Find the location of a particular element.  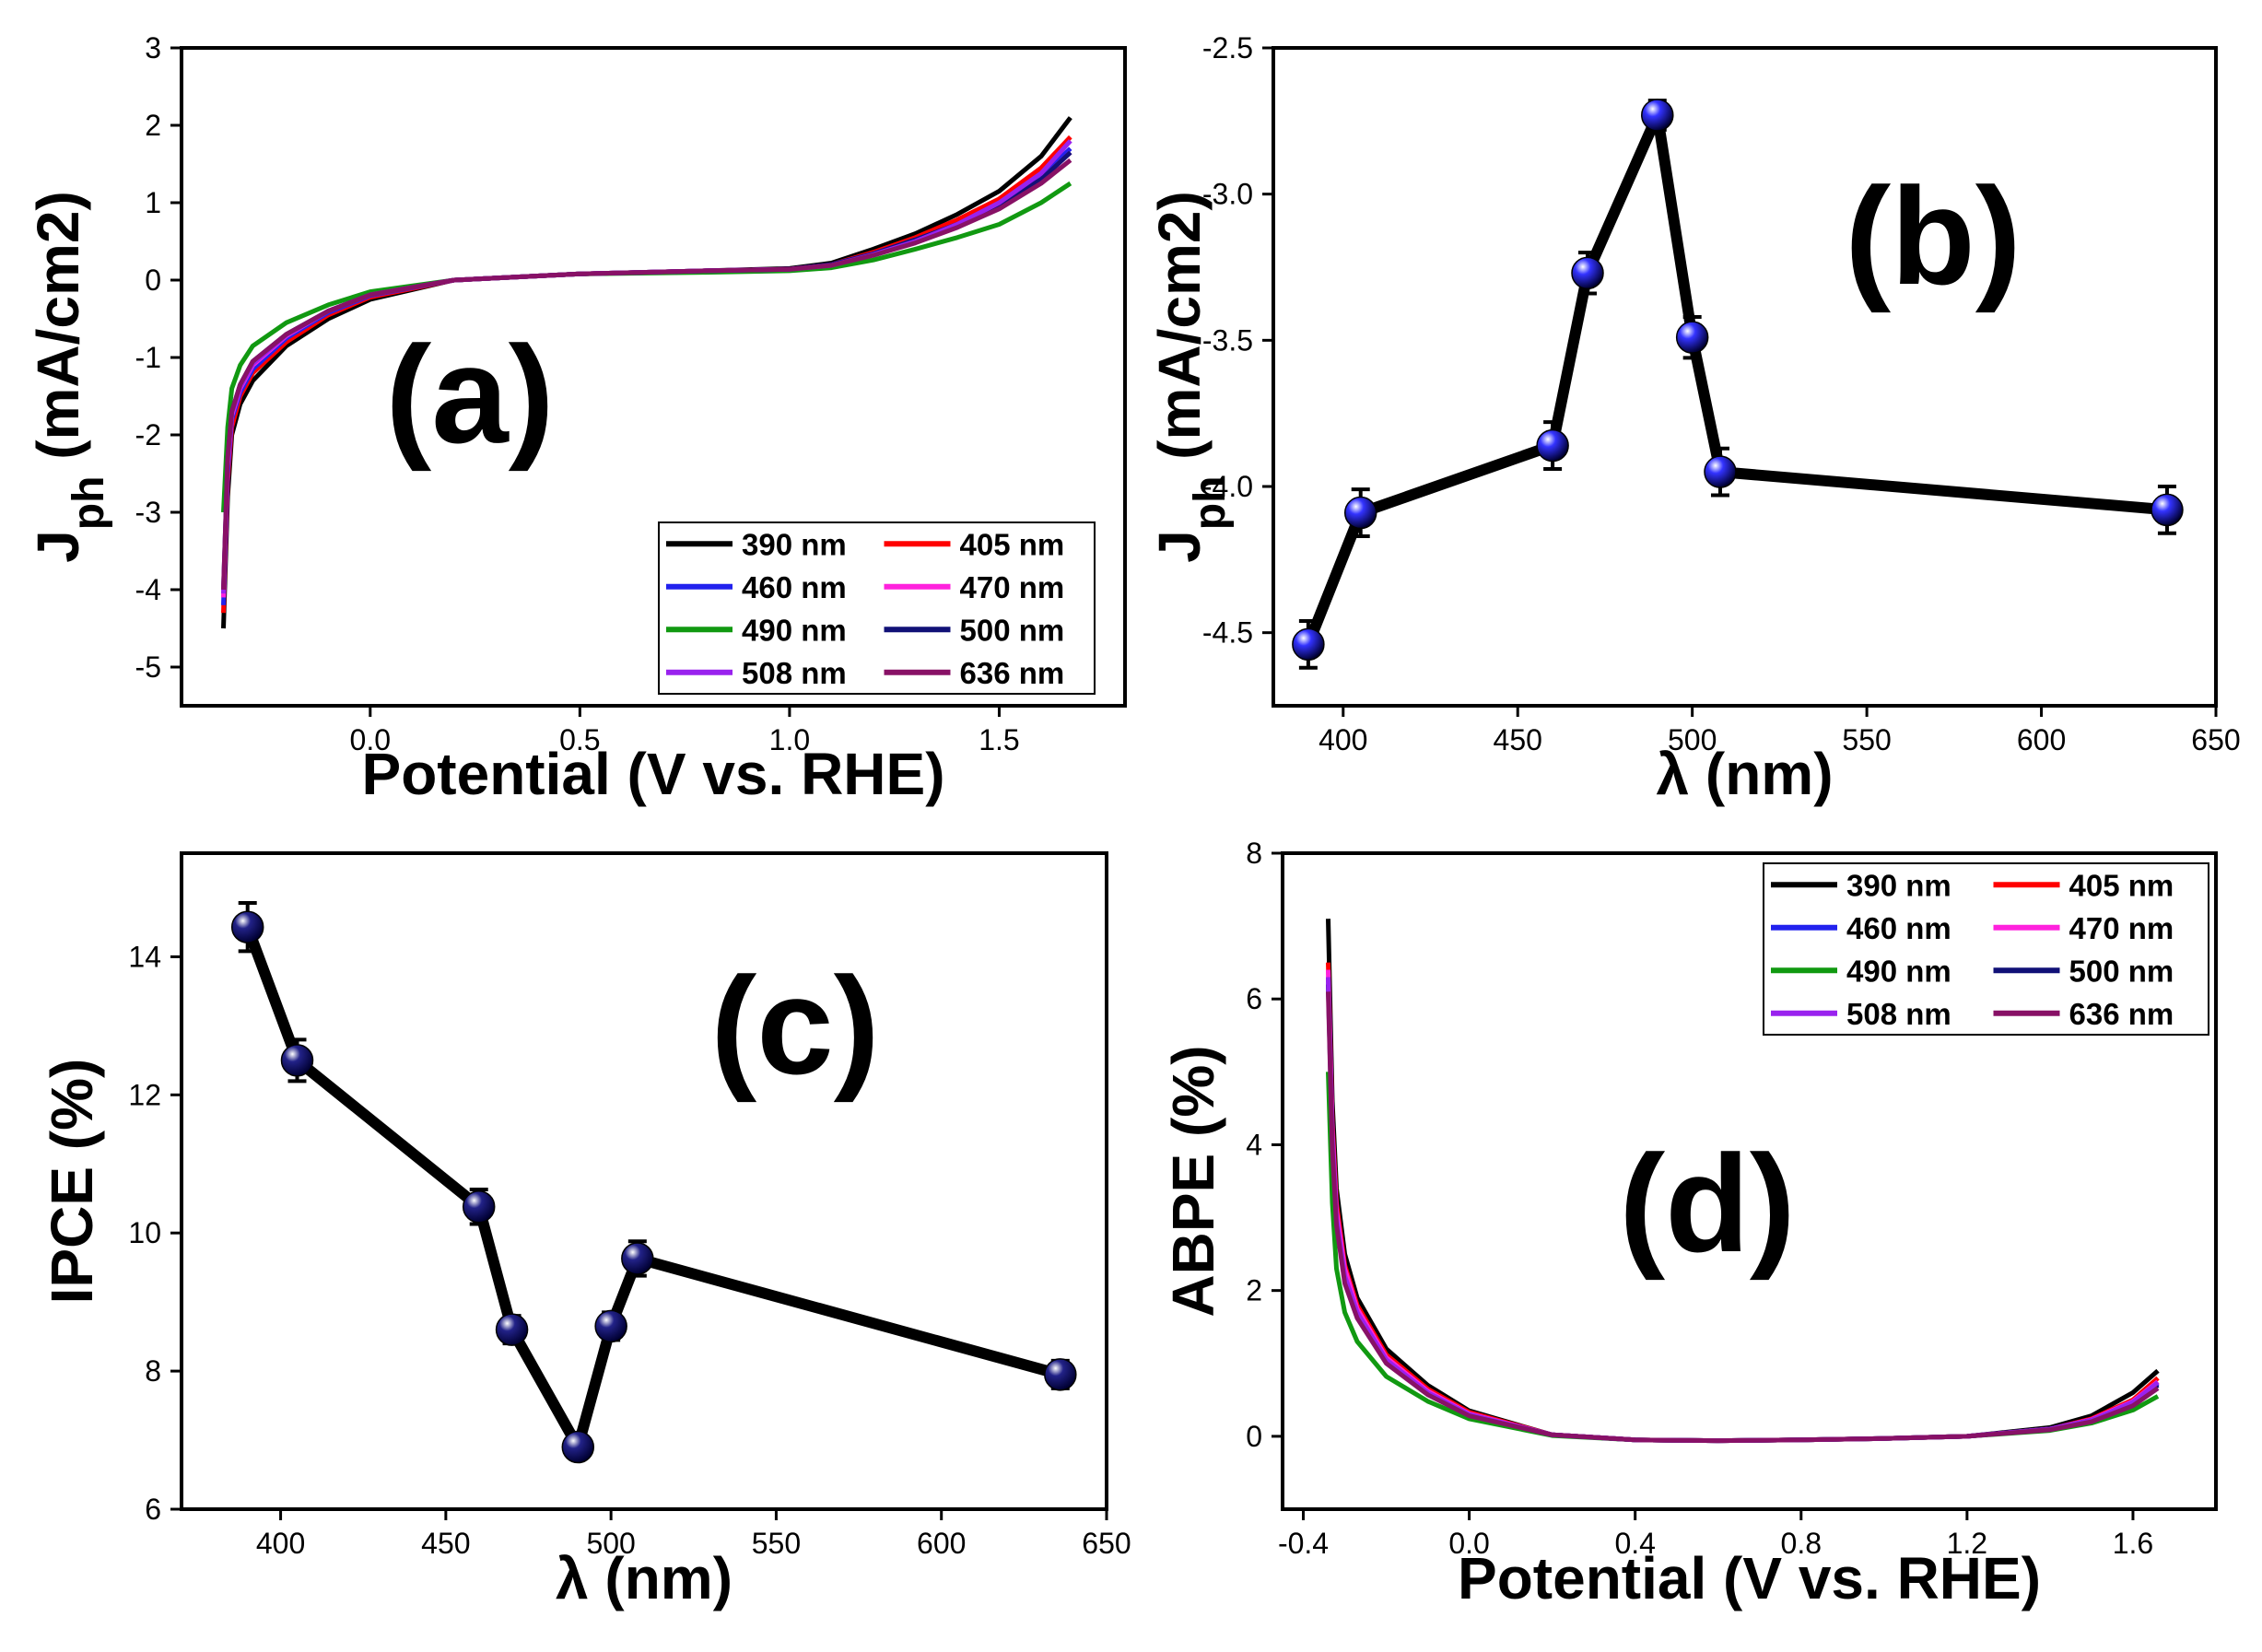

panel-label-b: (b) is located at coordinates (1933, 235).